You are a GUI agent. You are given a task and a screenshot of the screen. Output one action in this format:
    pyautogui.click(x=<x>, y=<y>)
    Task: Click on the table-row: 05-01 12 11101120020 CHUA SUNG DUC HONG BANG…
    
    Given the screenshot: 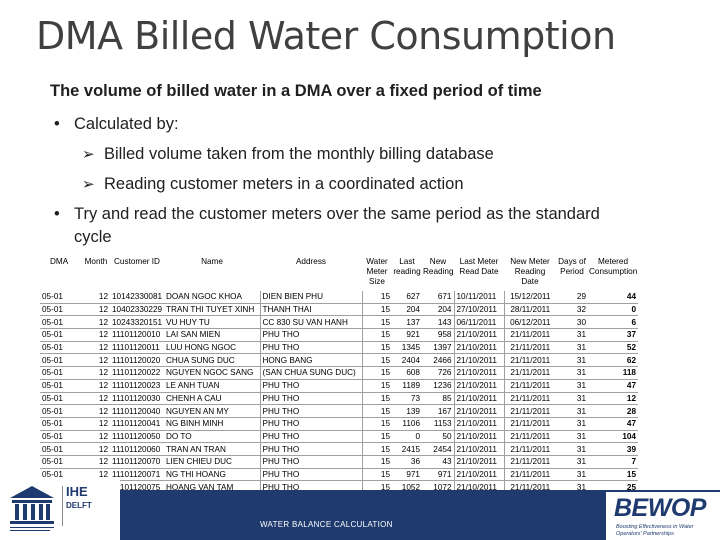 What is the action you would take?
    pyautogui.click(x=339, y=360)
    